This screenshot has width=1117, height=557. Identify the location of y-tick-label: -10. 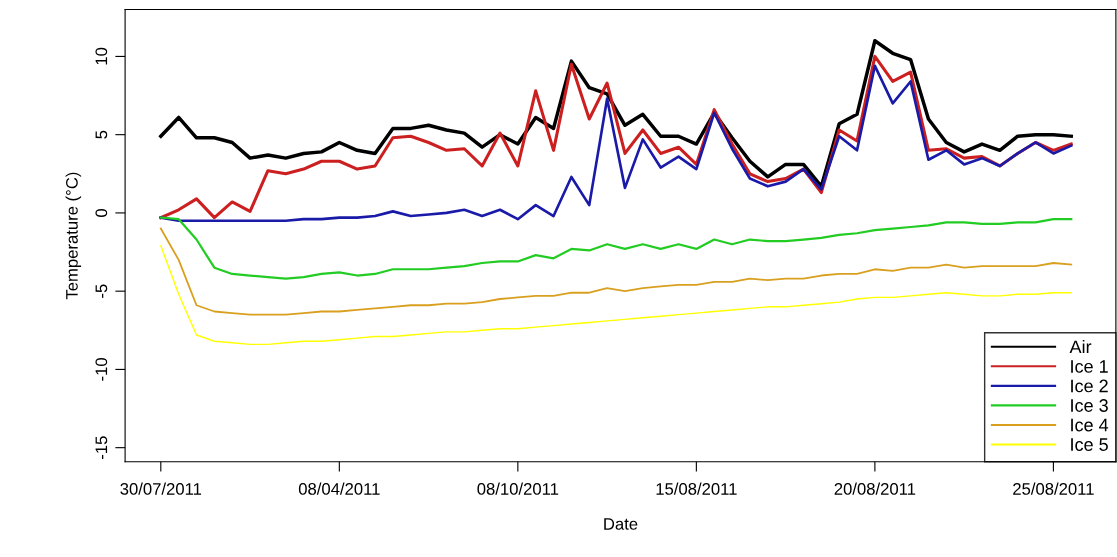
(101, 369).